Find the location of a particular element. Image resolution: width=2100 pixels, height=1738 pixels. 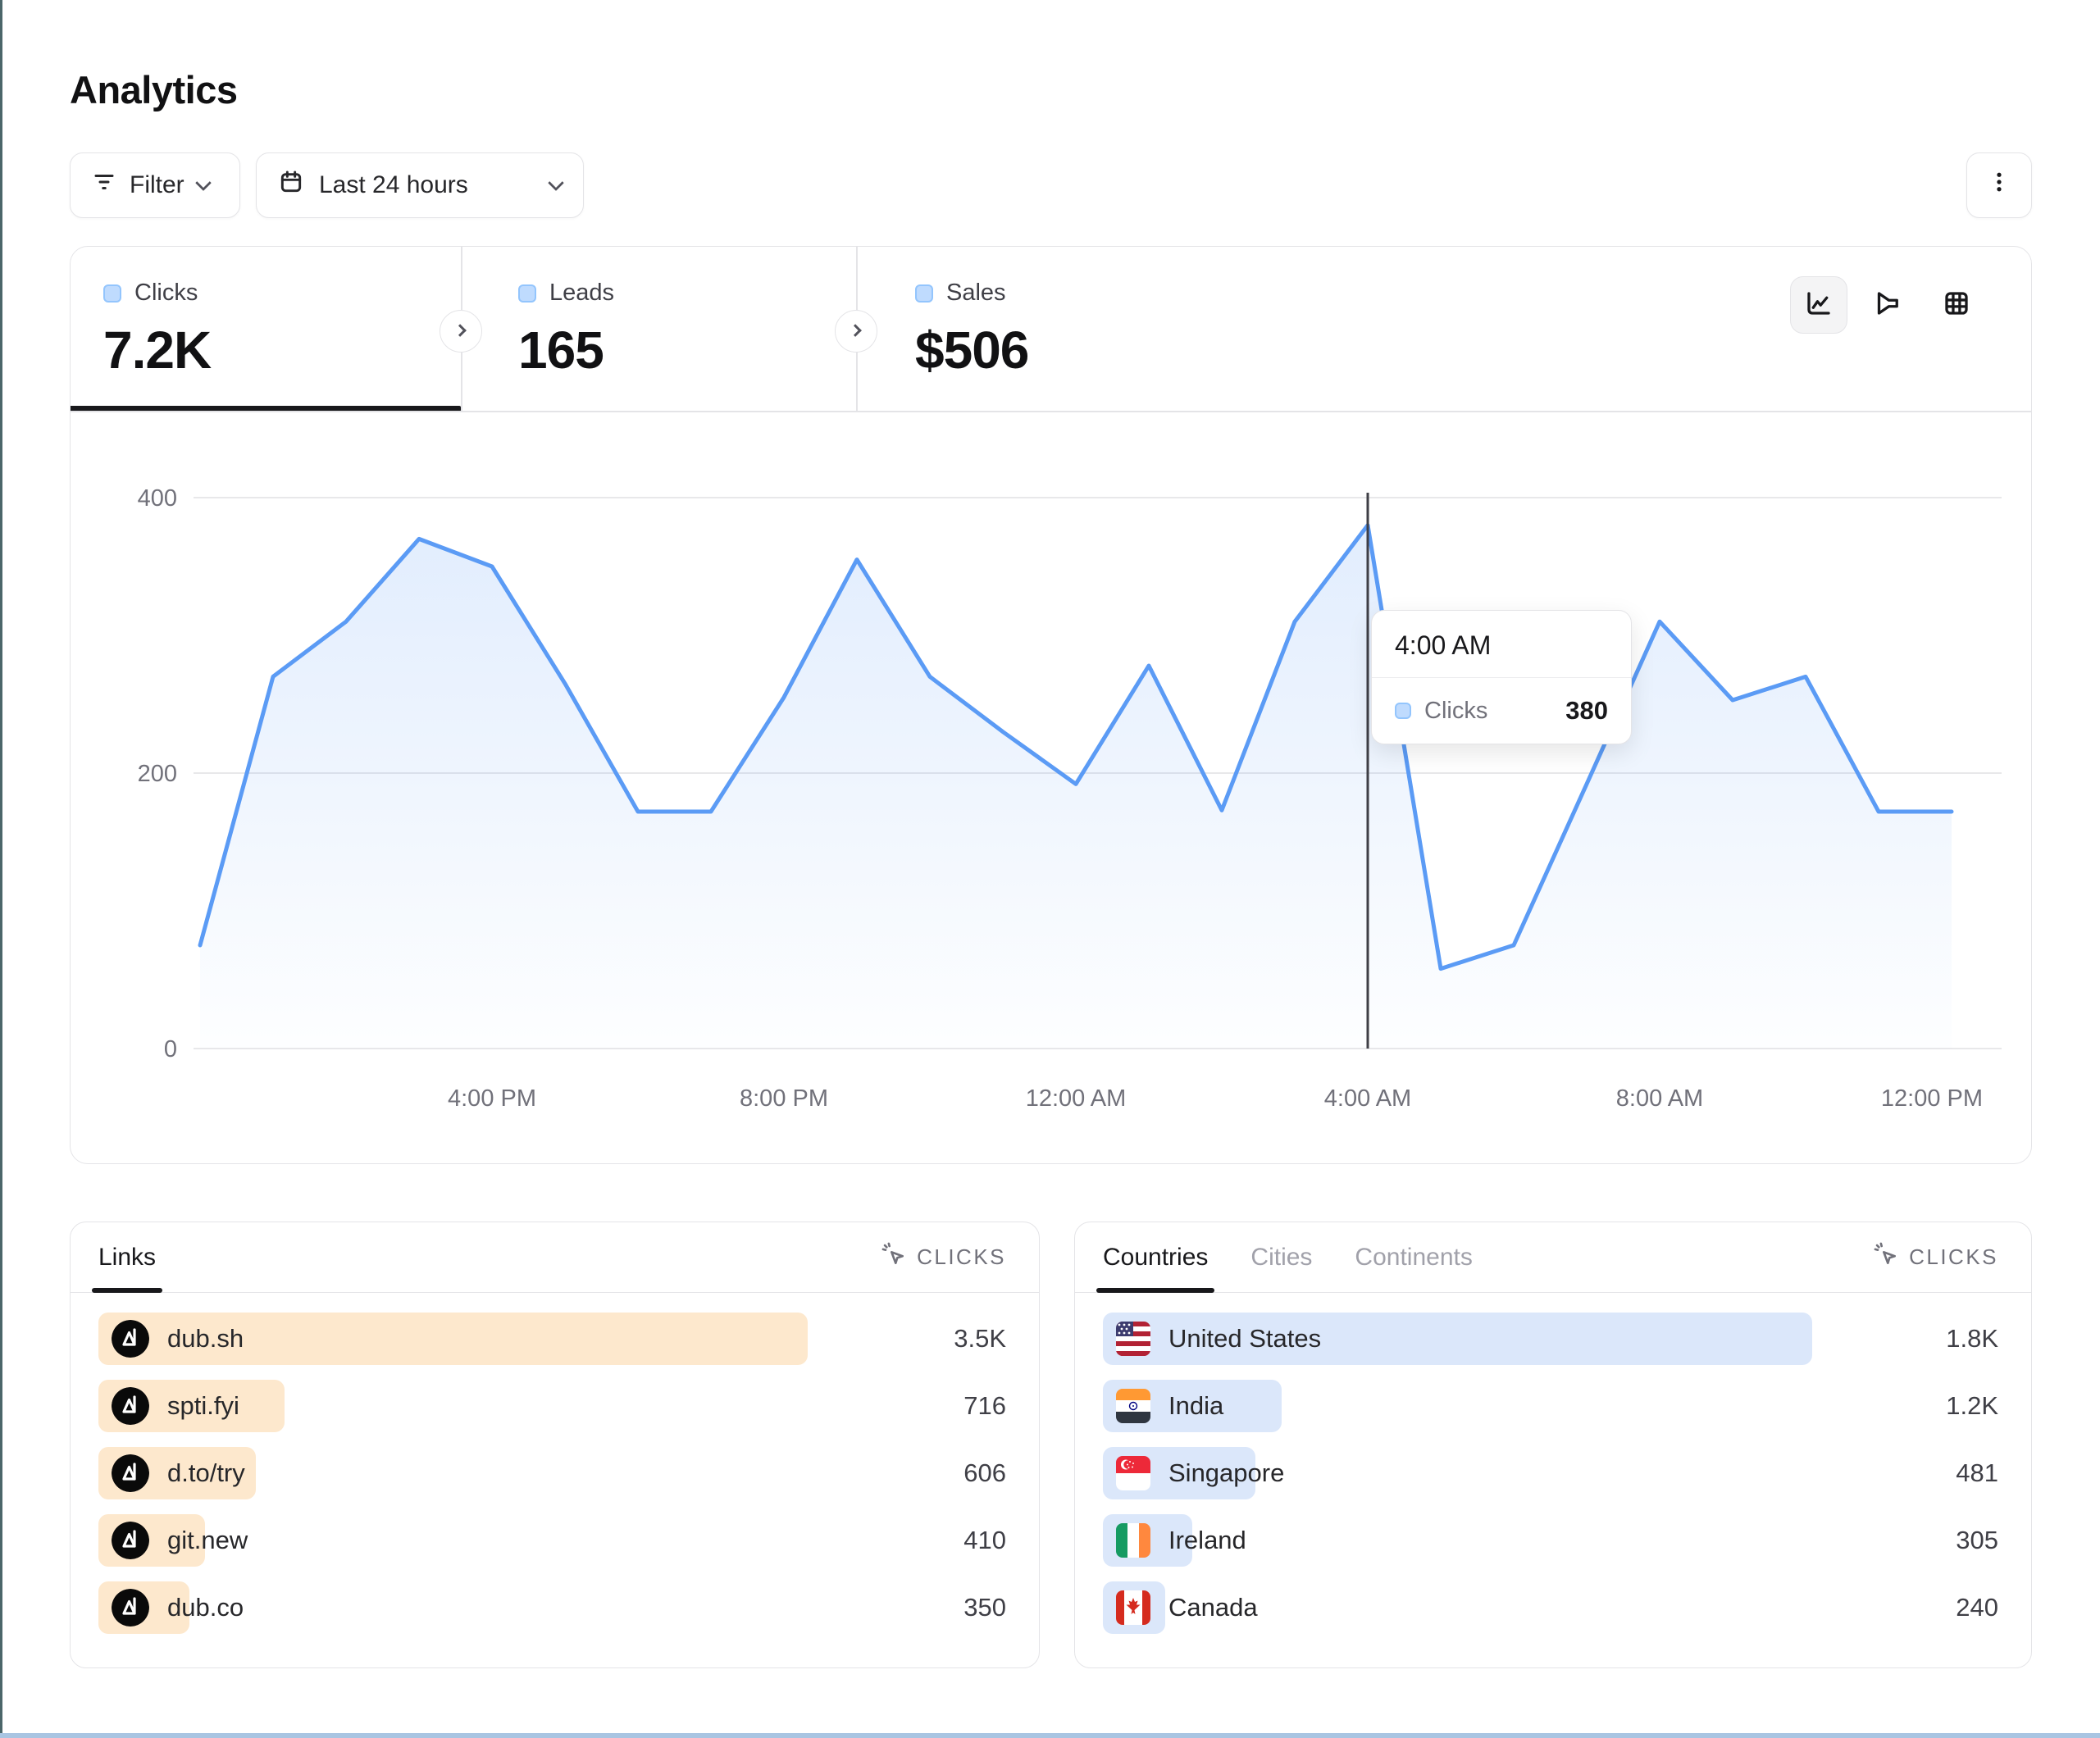

country-label: Ireland is located at coordinates (1207, 1540).